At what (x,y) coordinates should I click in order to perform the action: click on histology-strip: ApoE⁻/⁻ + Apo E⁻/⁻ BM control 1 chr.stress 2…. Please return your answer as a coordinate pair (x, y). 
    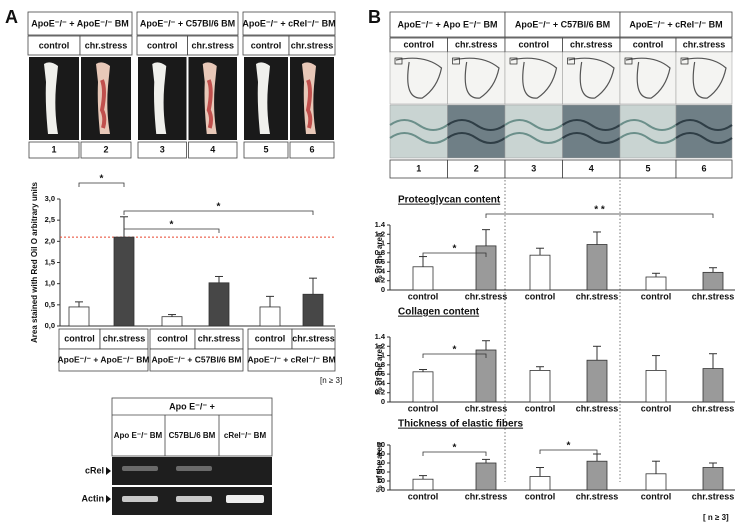
    Looking at the image, I should click on (561, 95).